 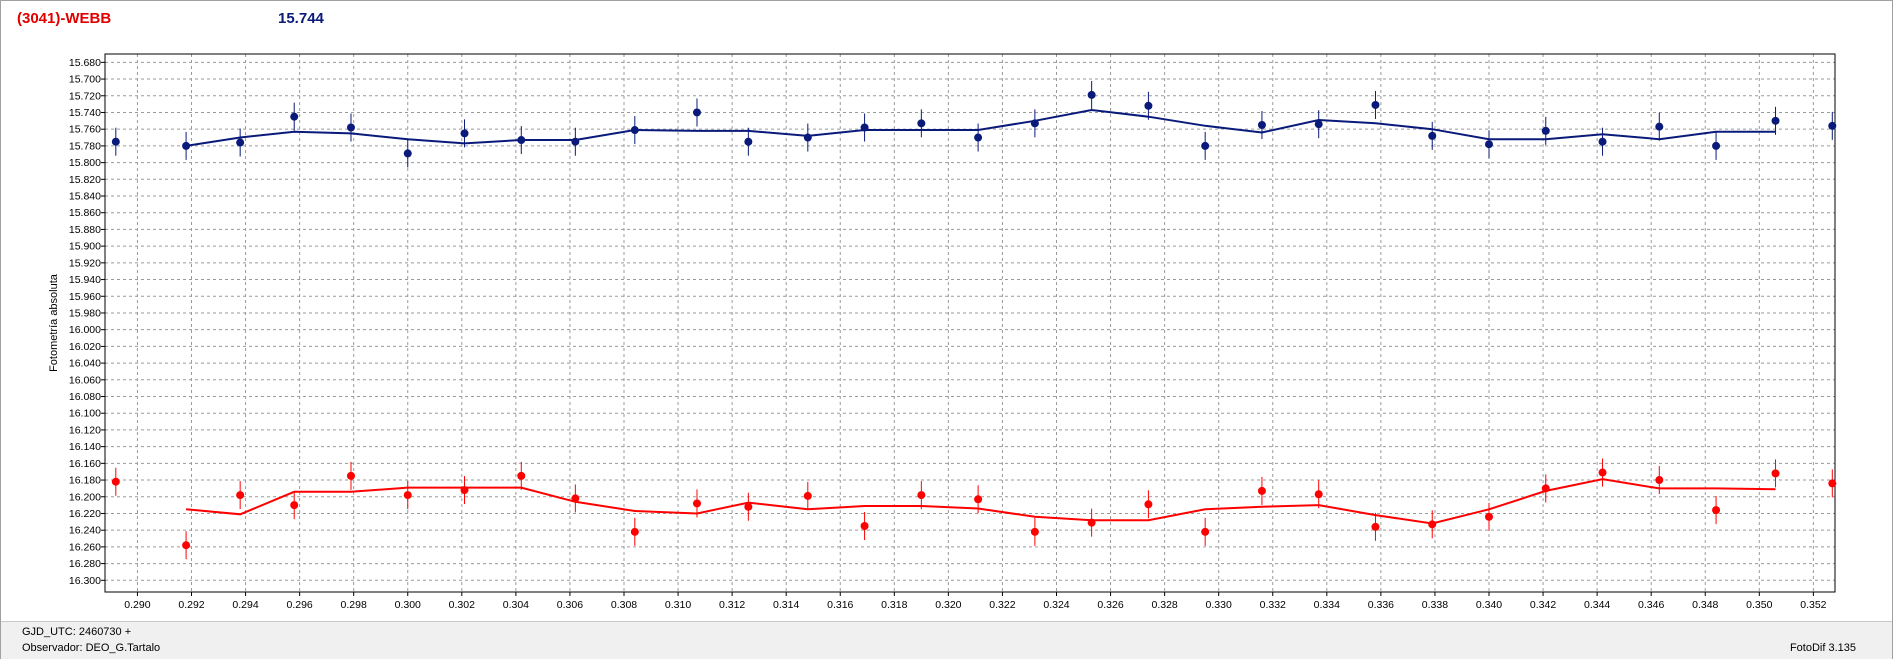 What do you see at coordinates (1435, 605) in the screenshot?
I see `x-tick-label: 0.338` at bounding box center [1435, 605].